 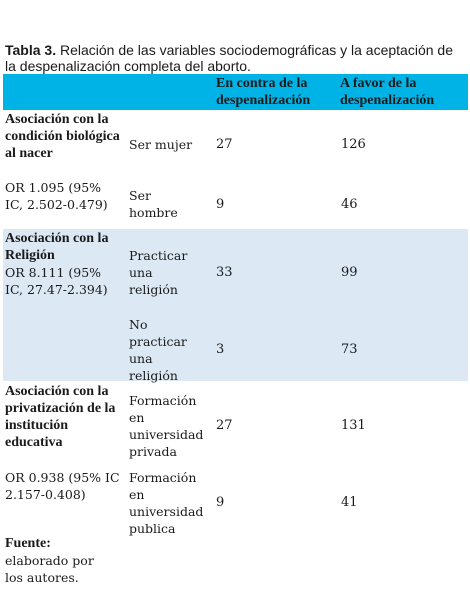 What do you see at coordinates (161, 144) in the screenshot?
I see `row-label: Ser mujer` at bounding box center [161, 144].